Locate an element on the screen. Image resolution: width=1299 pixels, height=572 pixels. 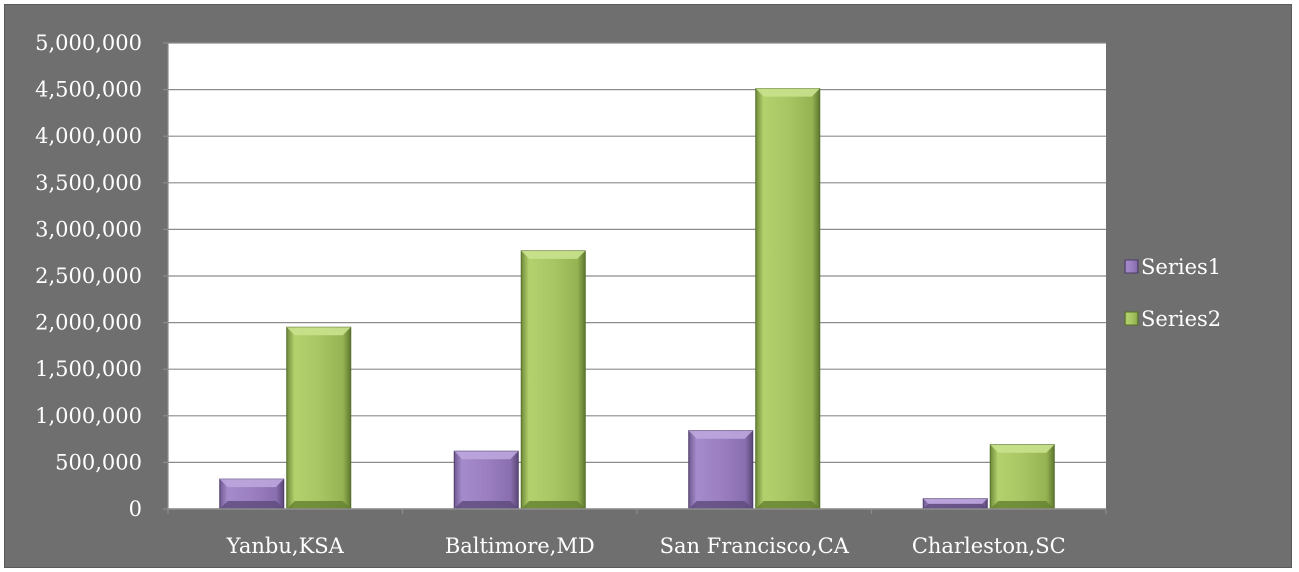
y-tick-label: 3,500,000 is located at coordinates (88, 183).